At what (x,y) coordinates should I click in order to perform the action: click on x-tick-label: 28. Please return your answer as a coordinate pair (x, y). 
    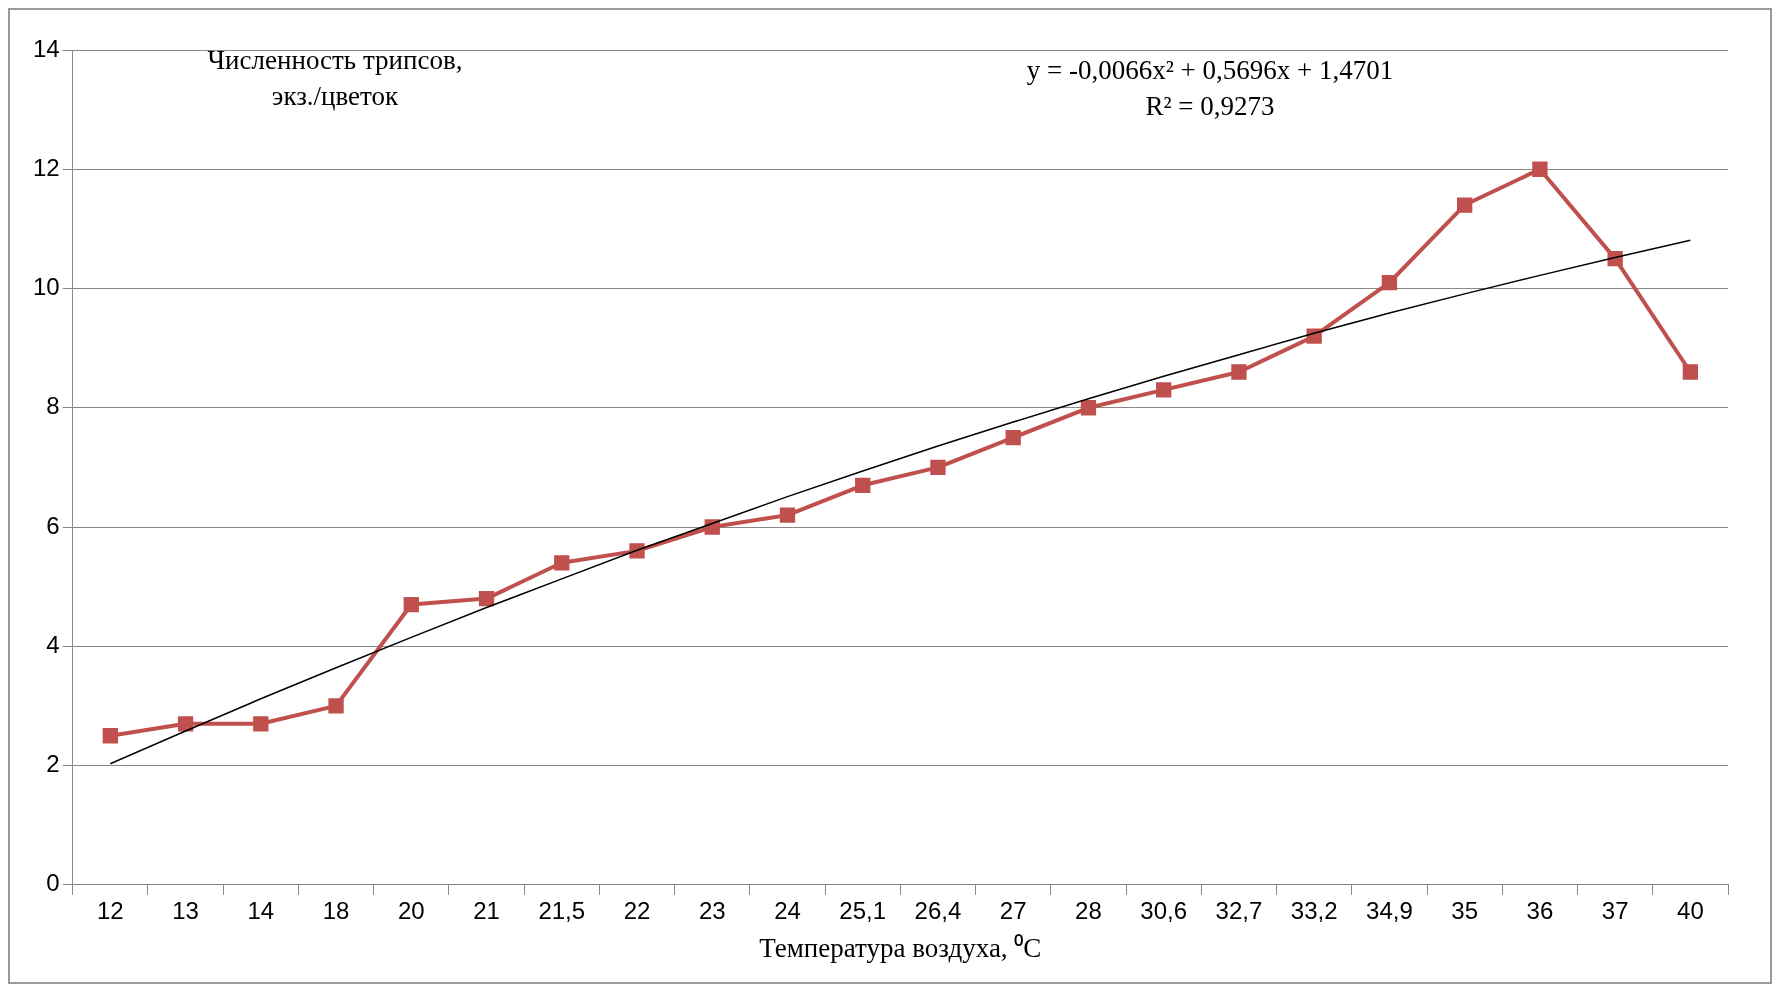
    Looking at the image, I should click on (1088, 910).